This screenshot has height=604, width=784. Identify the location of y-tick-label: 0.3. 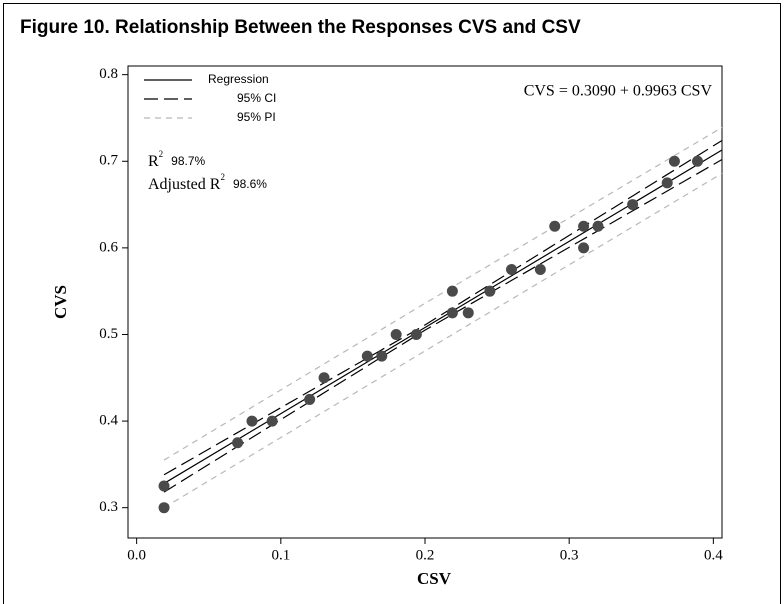
(108, 507).